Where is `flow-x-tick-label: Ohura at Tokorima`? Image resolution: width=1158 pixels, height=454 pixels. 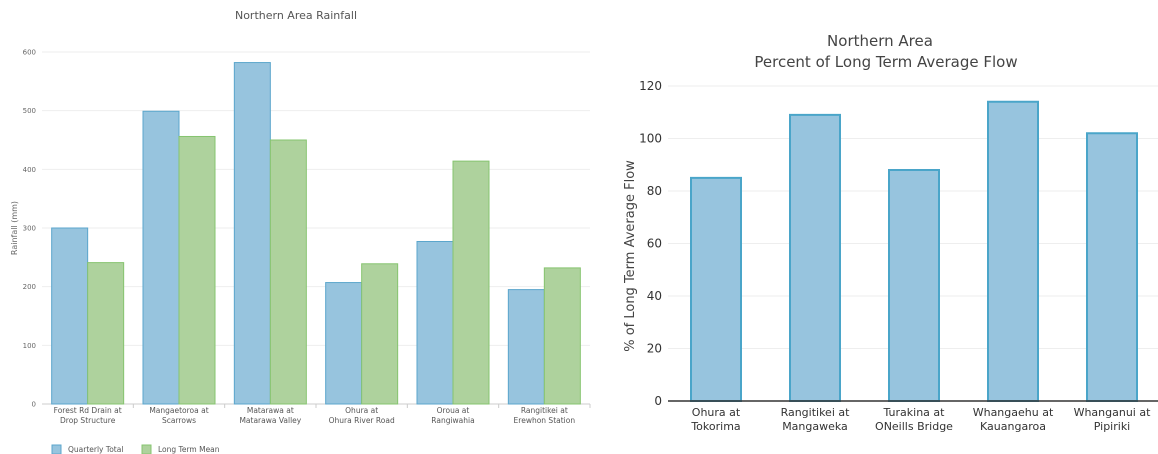
flow-x-tick-label: Ohura at Tokorima is located at coordinates (715, 419).